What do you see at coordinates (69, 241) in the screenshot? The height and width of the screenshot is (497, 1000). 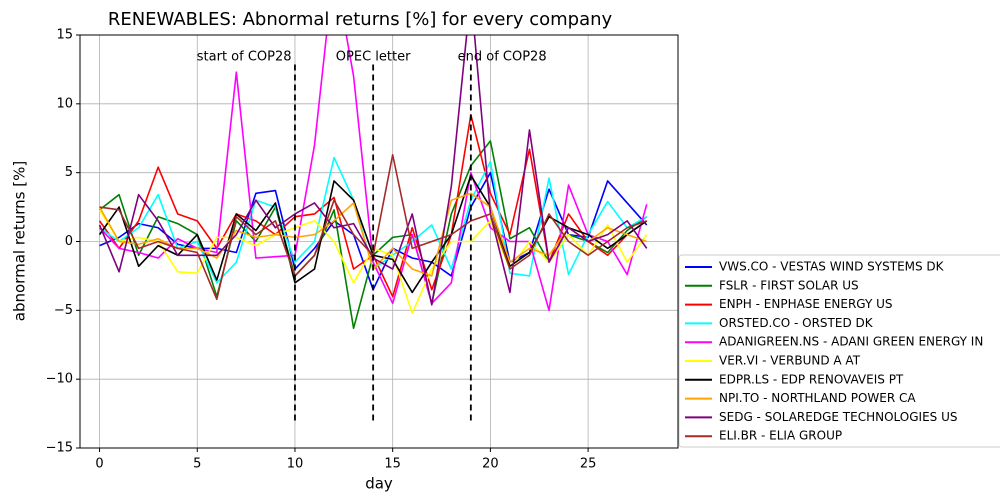 I see `y-tick-label: 0` at bounding box center [69, 241].